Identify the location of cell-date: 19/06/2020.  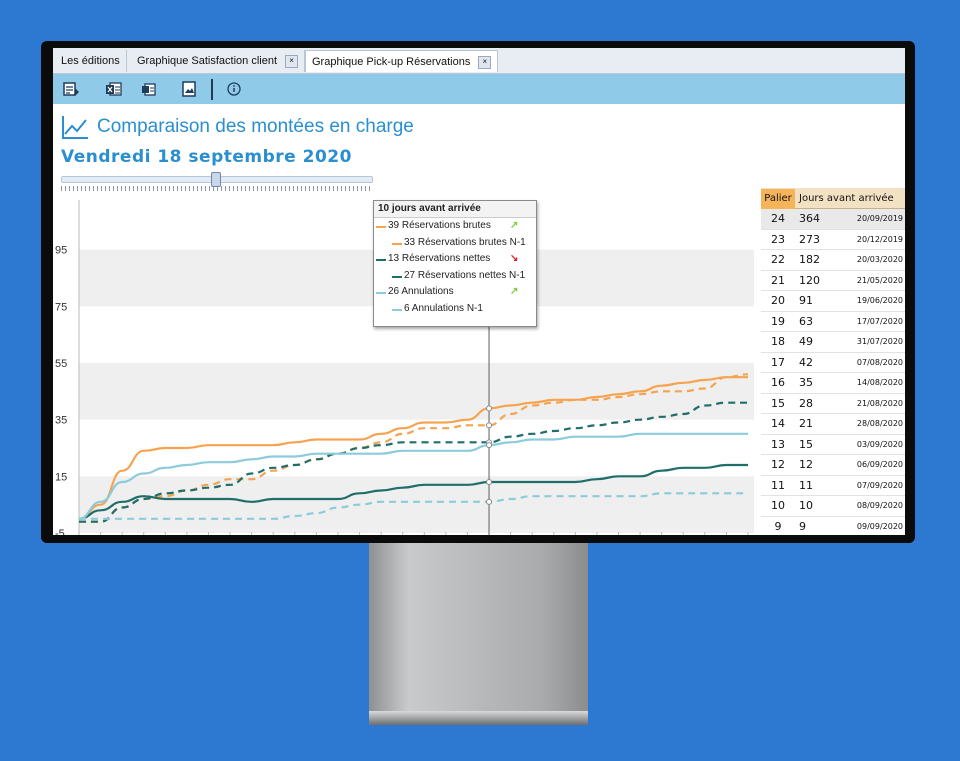
(879, 300).